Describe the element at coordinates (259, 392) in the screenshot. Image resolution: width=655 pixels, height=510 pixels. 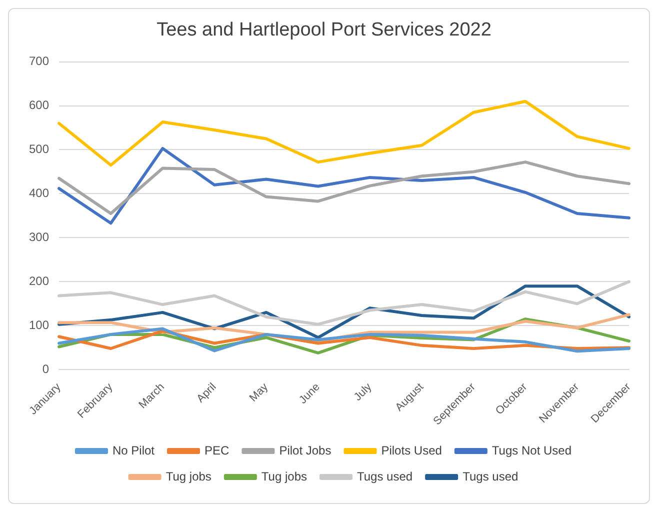
I see `x-tick-label: May` at that location.